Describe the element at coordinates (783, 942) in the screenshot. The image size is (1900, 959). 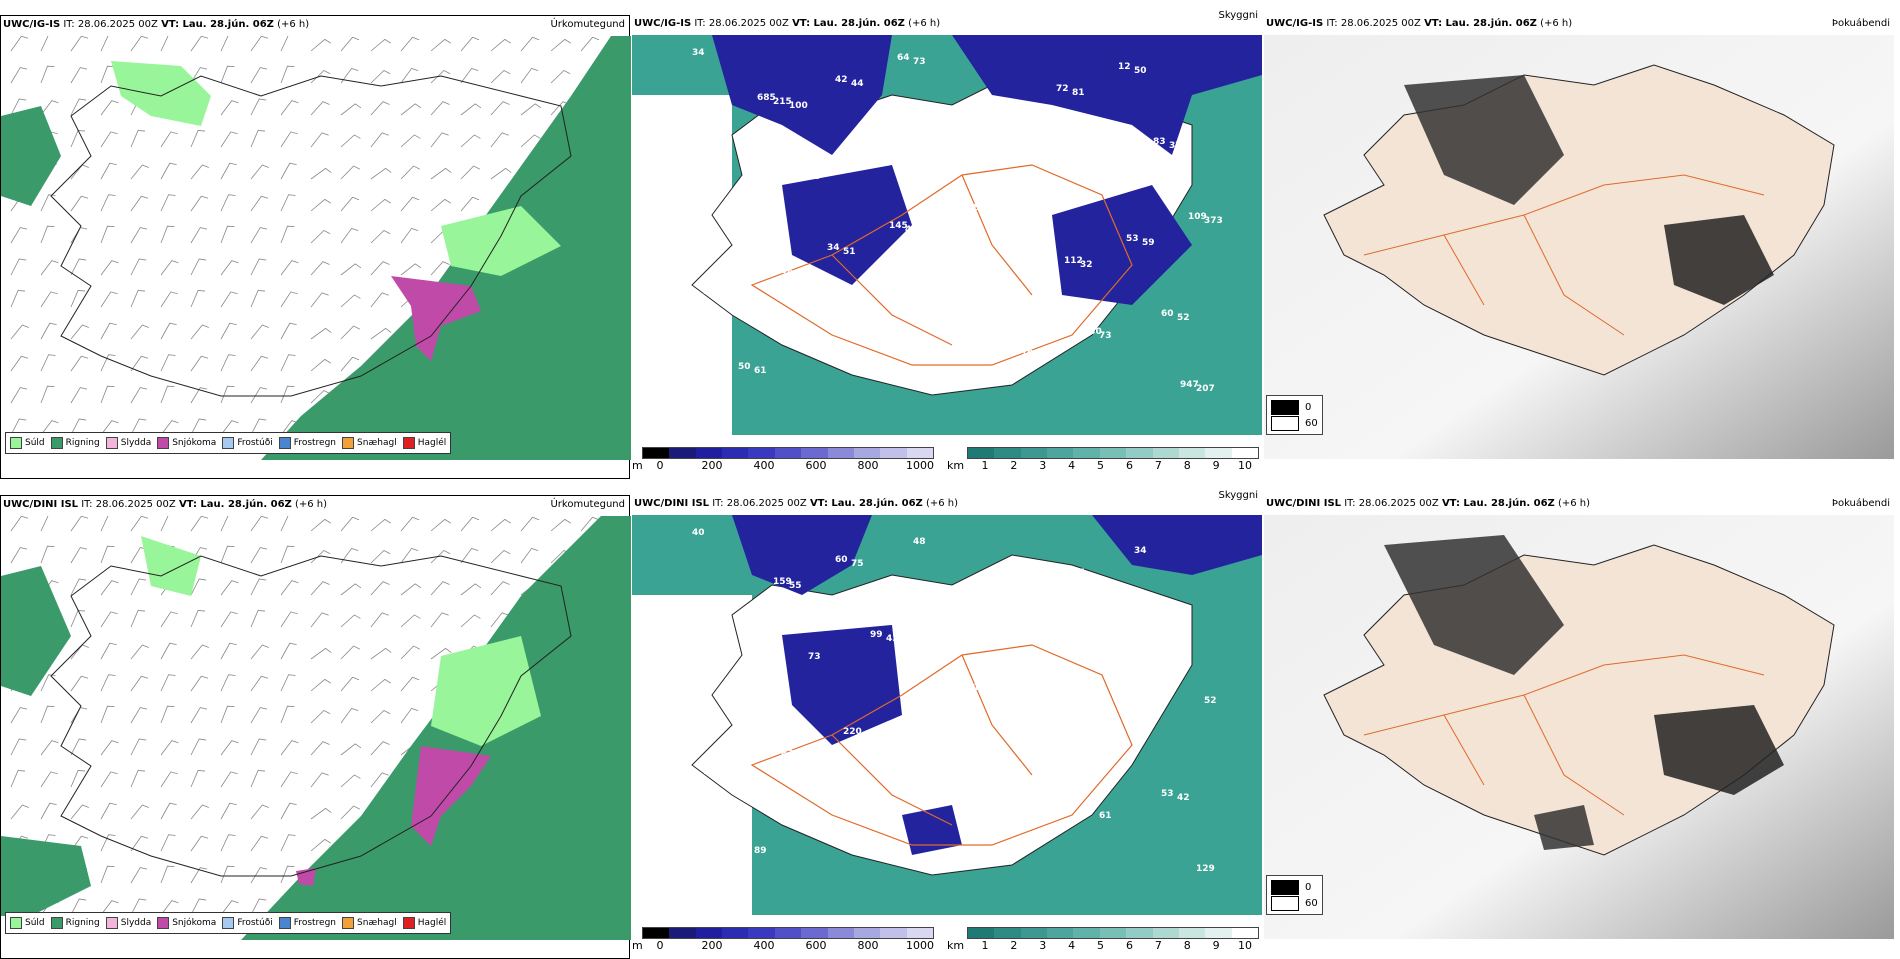
I see `cloudbase-colorbar: m 0 200 400 600 800 1000` at that location.